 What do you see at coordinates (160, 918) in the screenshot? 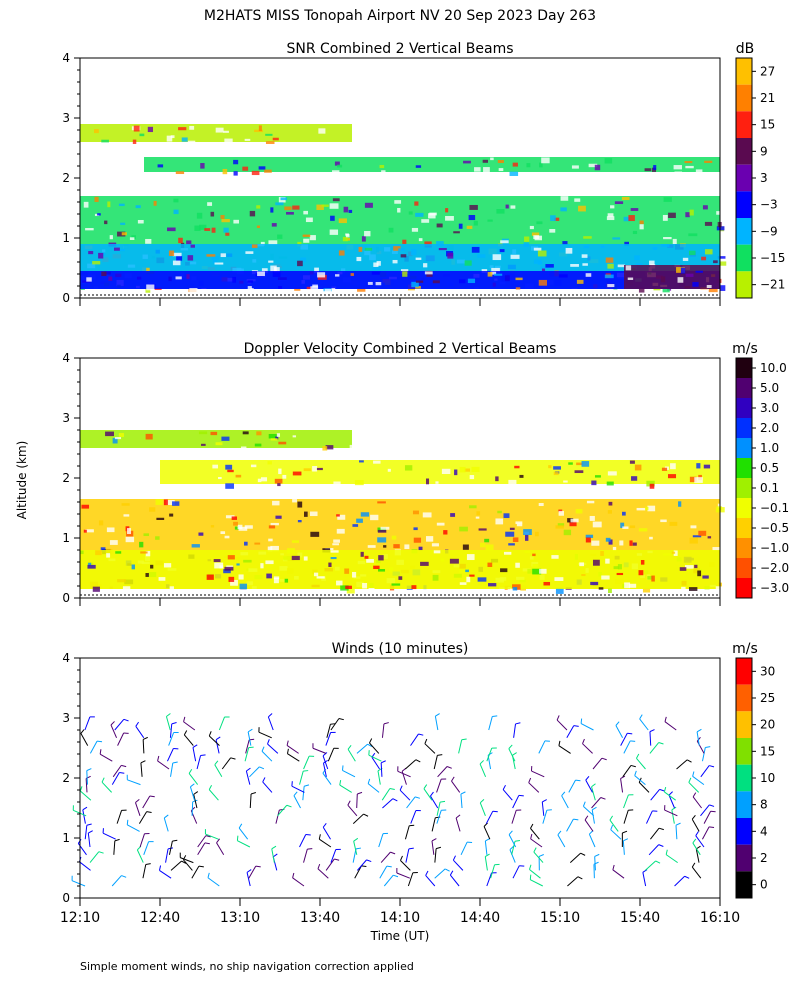
I see `x-tick-label: 12:40` at bounding box center [160, 918].